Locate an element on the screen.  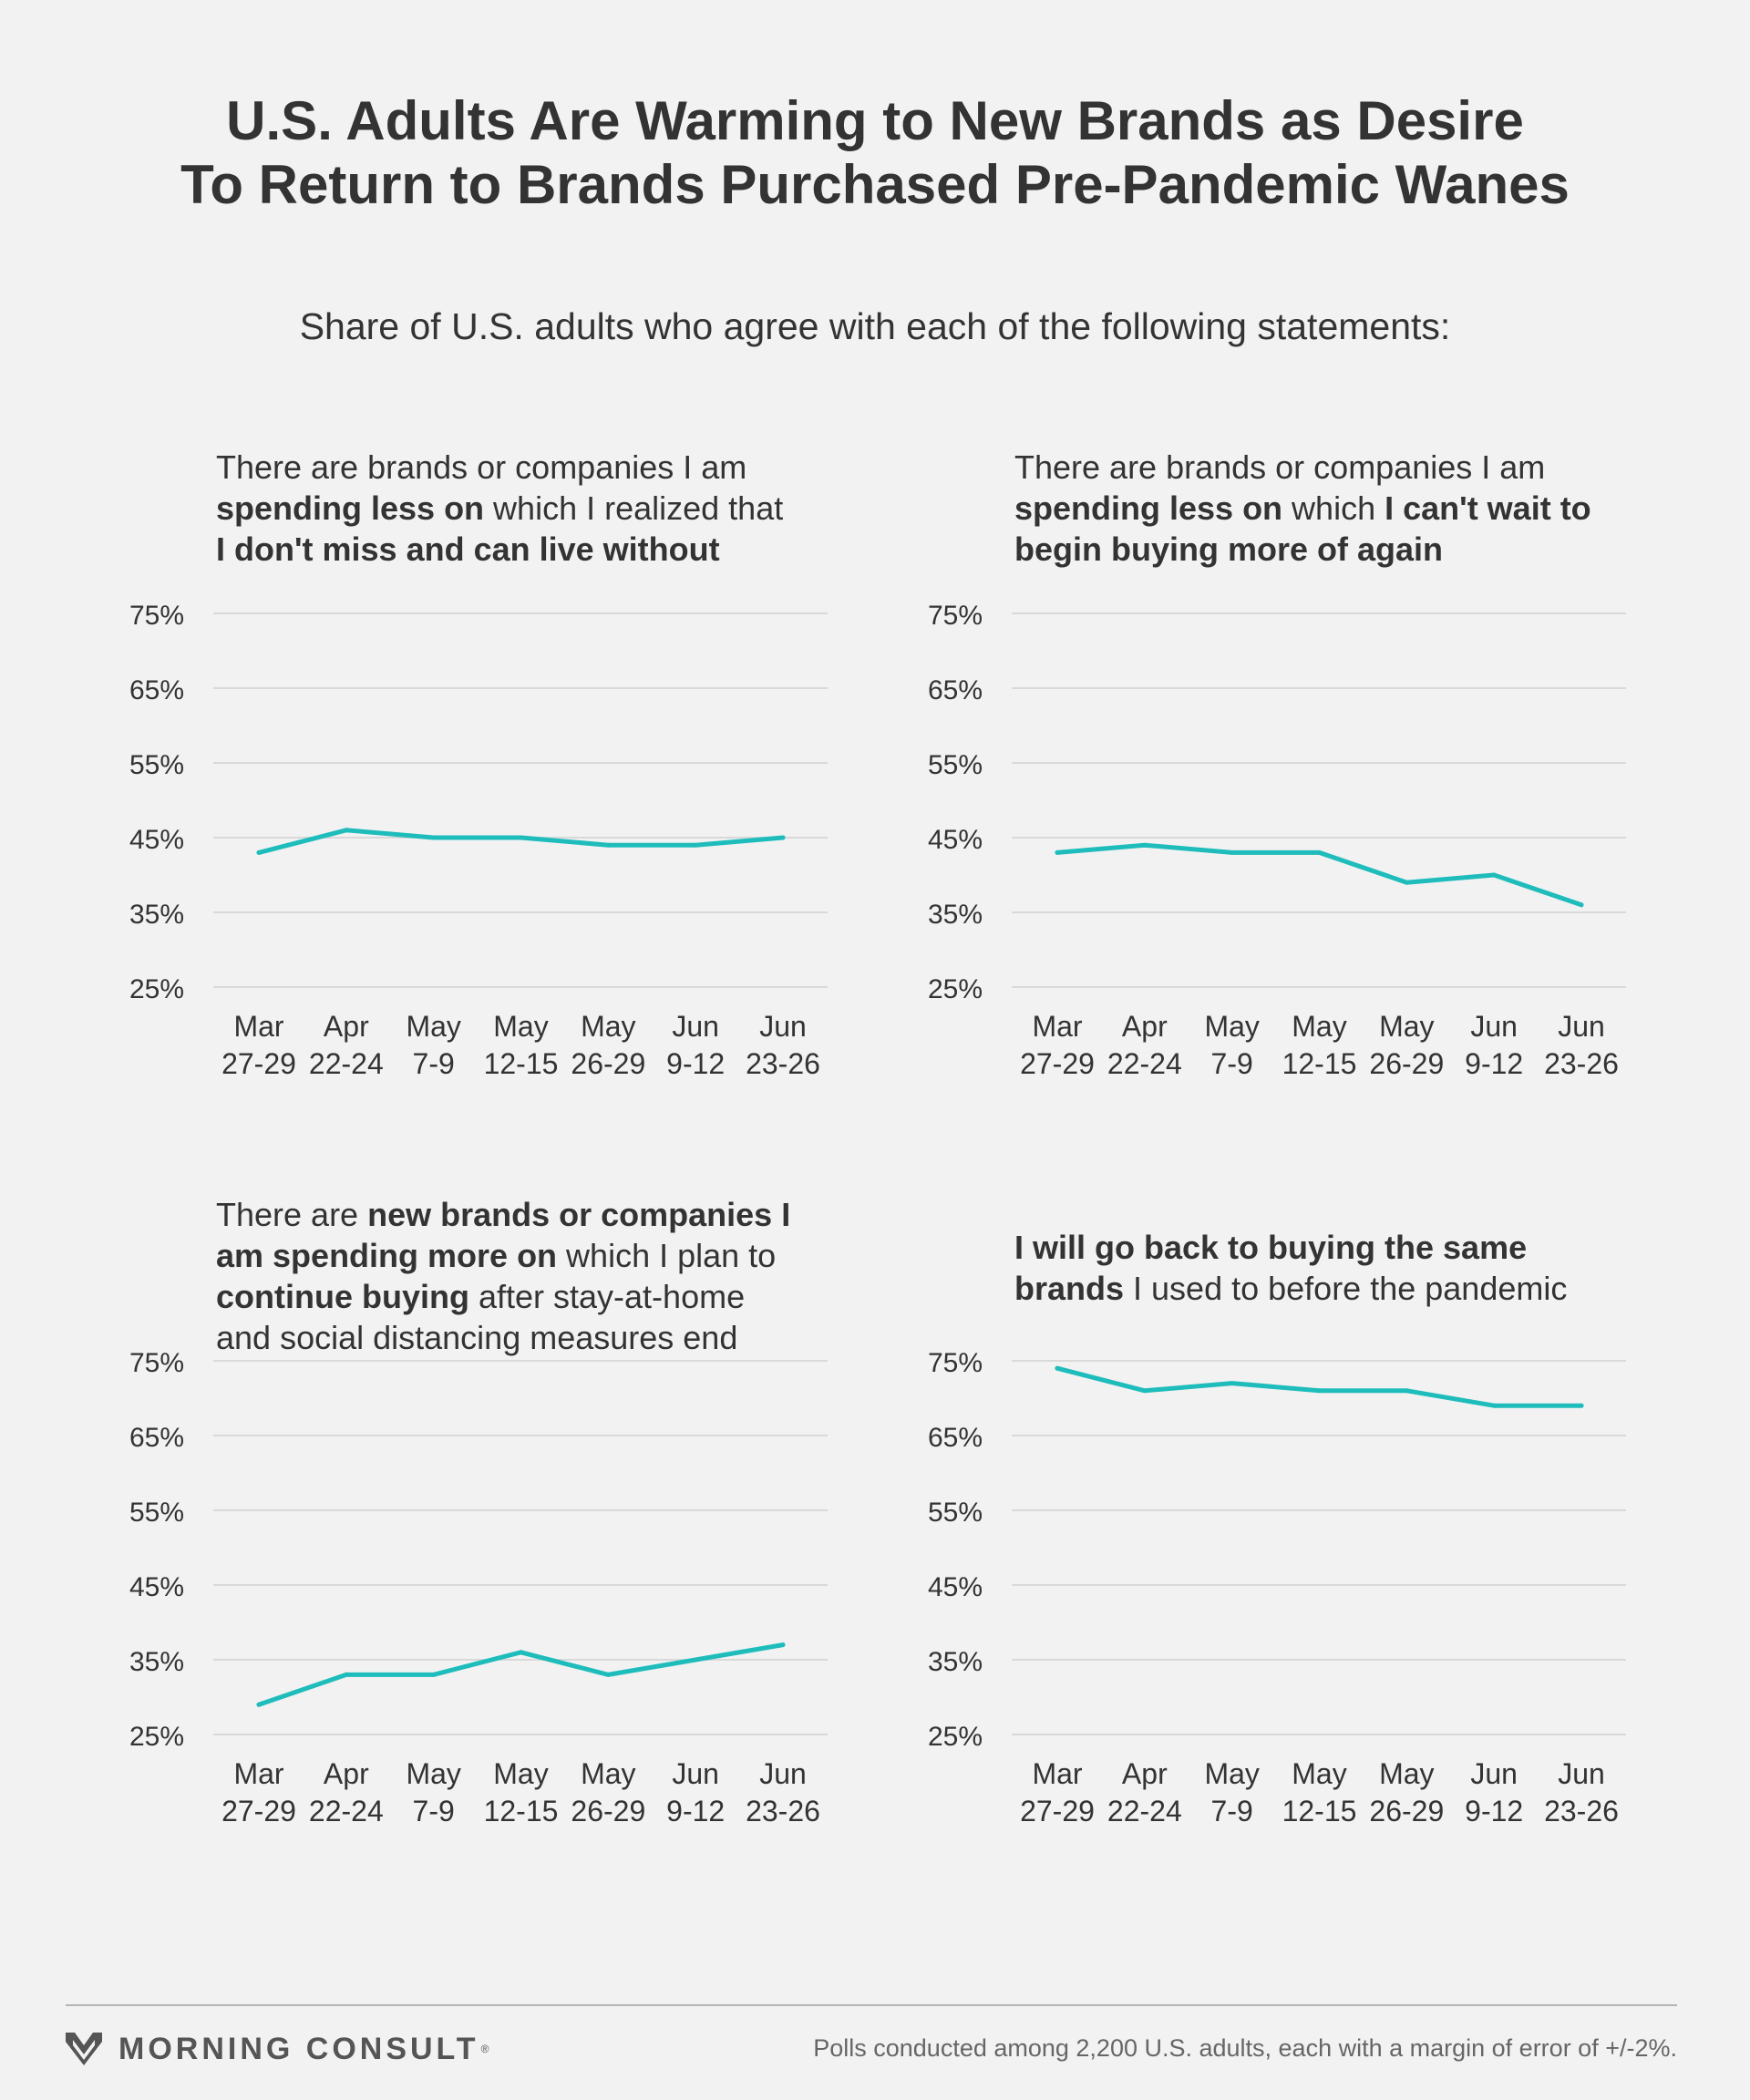
panel-title-line: I don't miss and can live without is located at coordinates (544, 549).